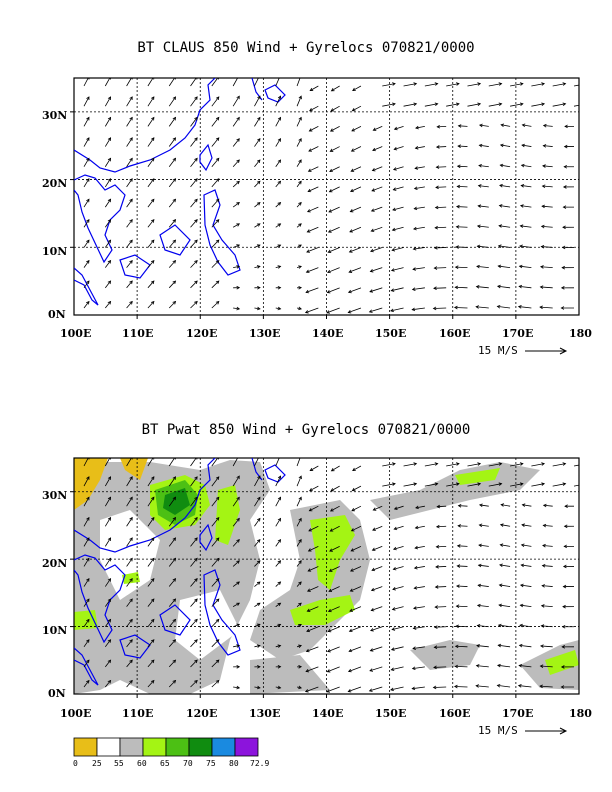 This screenshot has height=792, width=612. Describe the element at coordinates (138, 333) in the screenshot. I see `panel1-lon-110e: 110E` at that location.